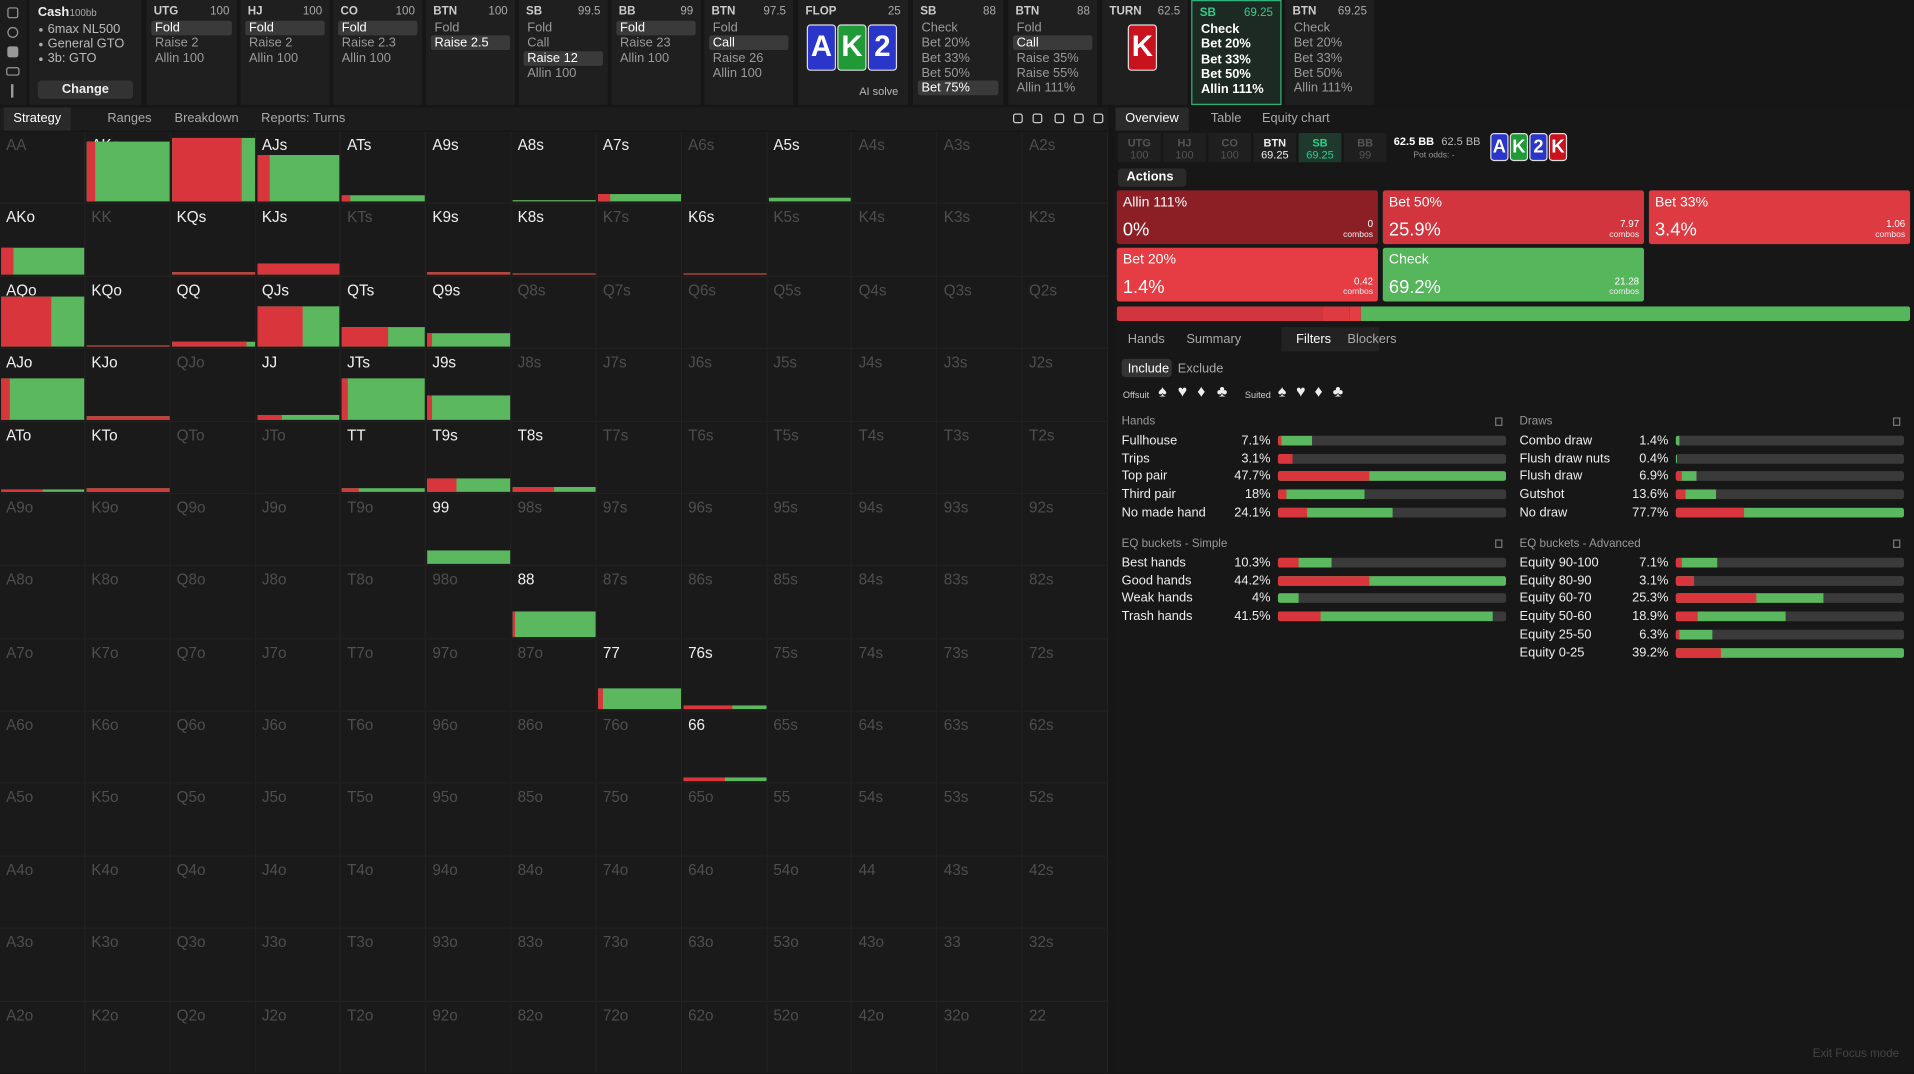  I want to click on action: Raise 2.5, so click(461, 43).